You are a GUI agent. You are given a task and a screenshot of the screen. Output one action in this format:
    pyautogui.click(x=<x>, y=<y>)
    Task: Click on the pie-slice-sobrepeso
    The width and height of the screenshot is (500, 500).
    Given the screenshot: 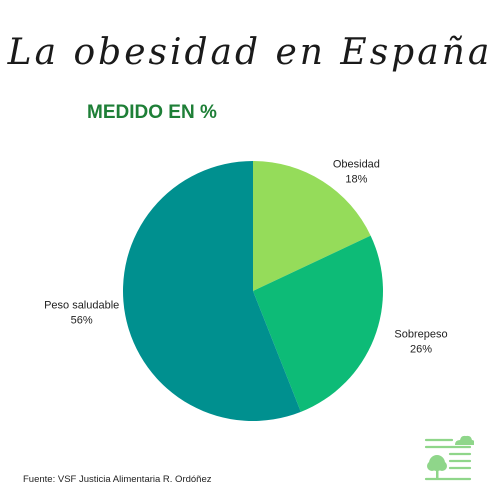 What is the action you would take?
    pyautogui.click(x=318, y=323)
    